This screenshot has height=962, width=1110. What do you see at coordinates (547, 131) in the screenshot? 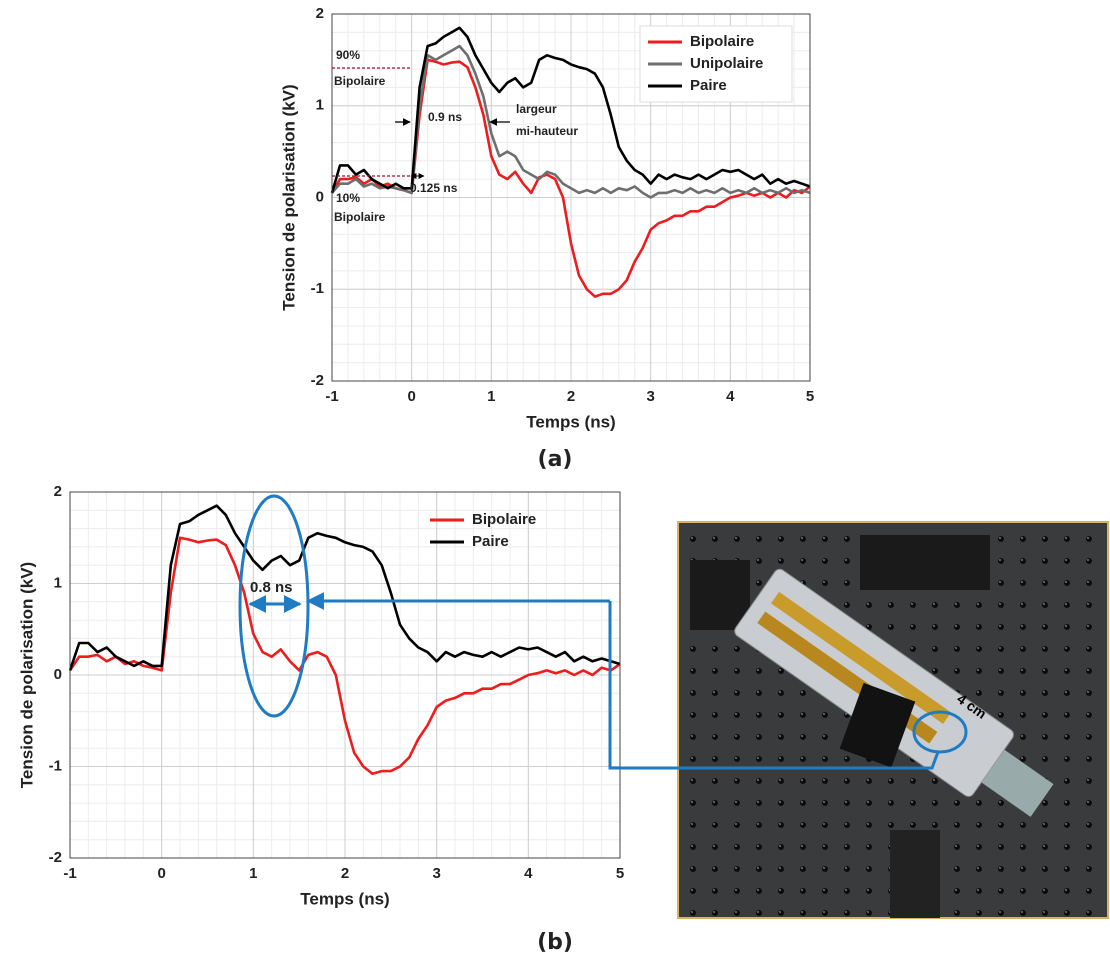
I see `annotation: mi-hauteur` at bounding box center [547, 131].